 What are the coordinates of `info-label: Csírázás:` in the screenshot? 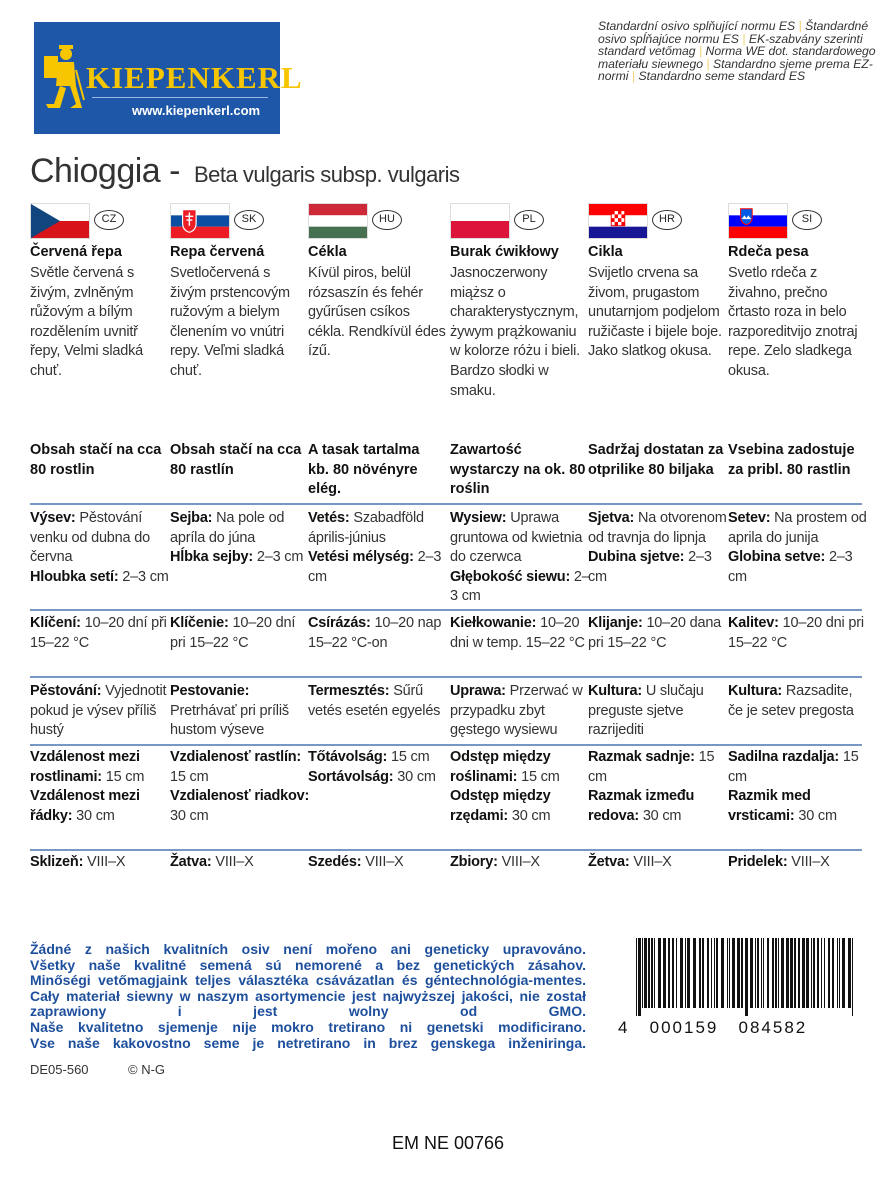 It's located at (339, 623).